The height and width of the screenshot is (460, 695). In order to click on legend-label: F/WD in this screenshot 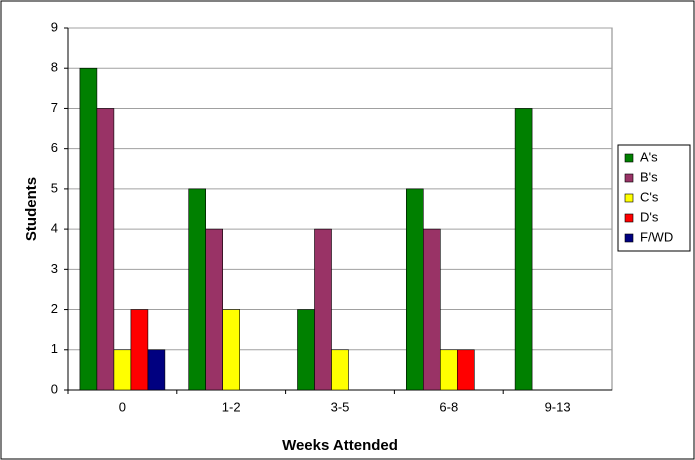, I will do `click(656, 236)`.